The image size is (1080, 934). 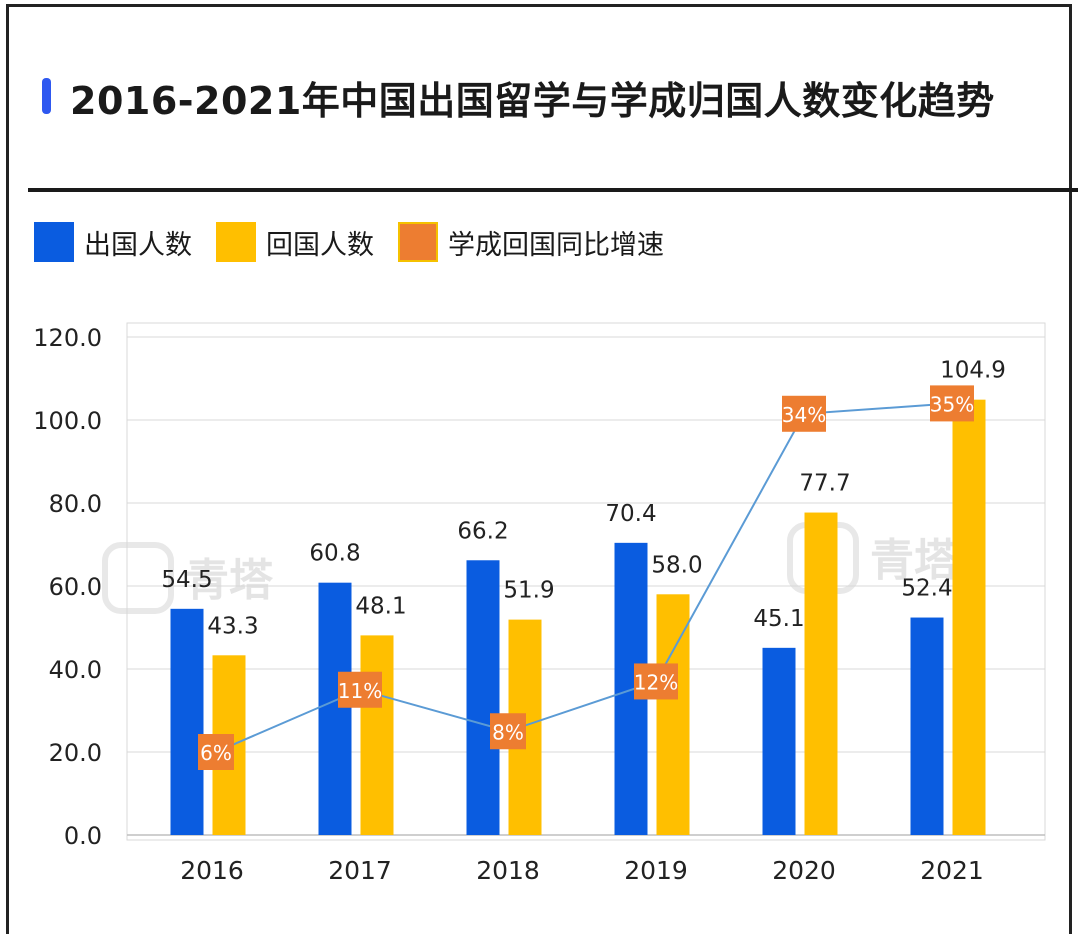 What do you see at coordinates (778, 619) in the screenshot?
I see `data-label-outbound-2020: 45.1` at bounding box center [778, 619].